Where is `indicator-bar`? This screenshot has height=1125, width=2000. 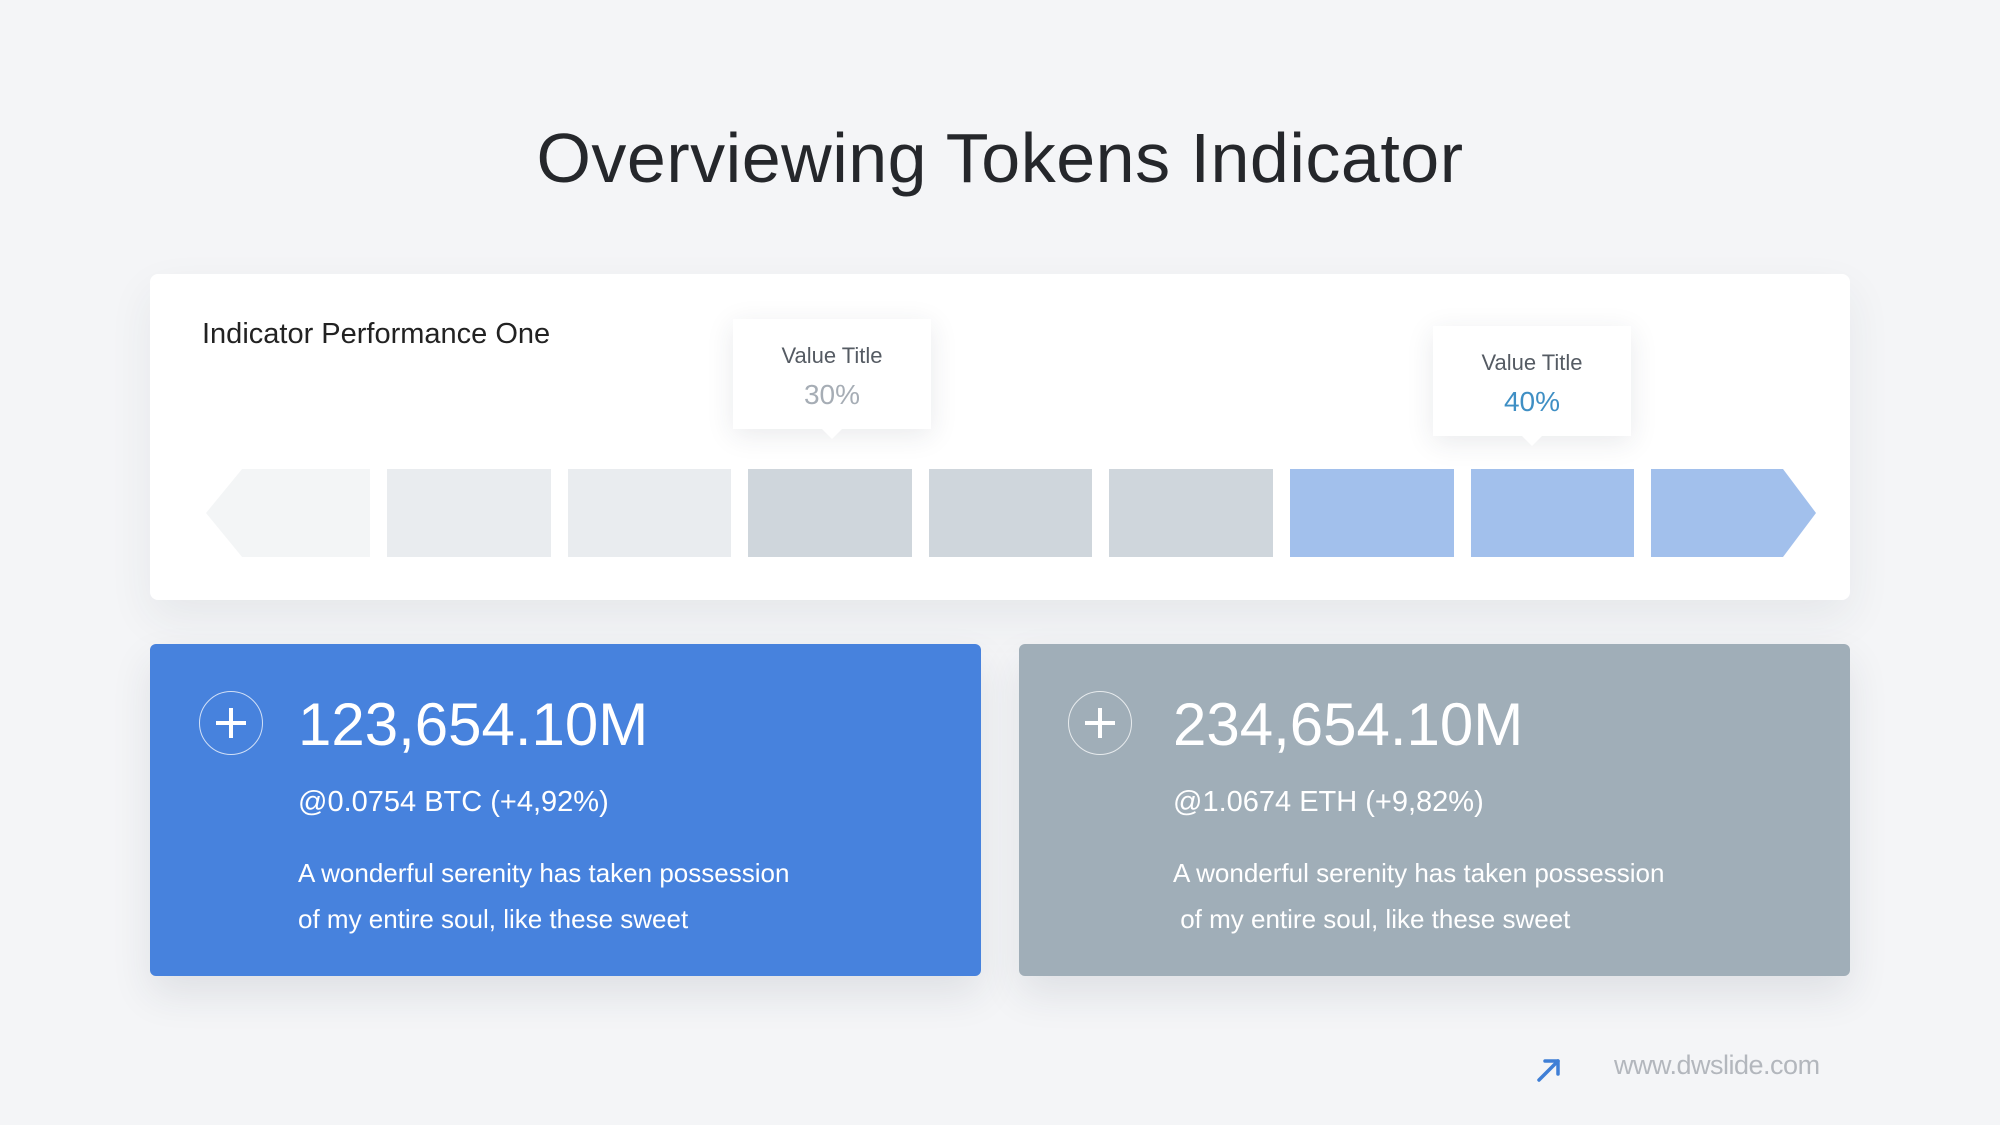 indicator-bar is located at coordinates (1011, 513).